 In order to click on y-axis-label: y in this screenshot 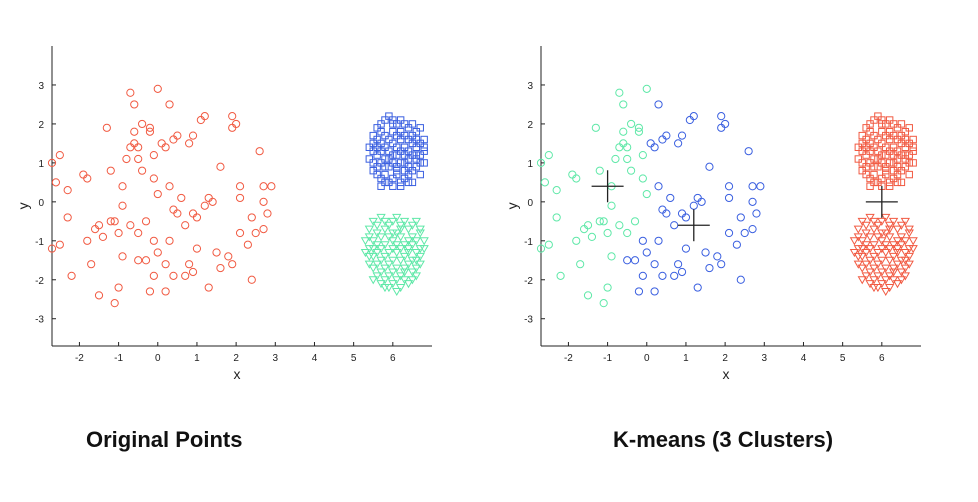, I will do `click(512, 205)`.